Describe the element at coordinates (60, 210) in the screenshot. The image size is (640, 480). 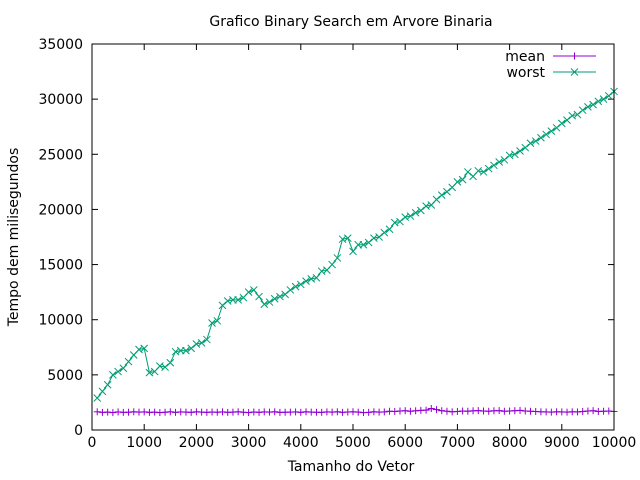
I see `y-tick-label: 20000` at that location.